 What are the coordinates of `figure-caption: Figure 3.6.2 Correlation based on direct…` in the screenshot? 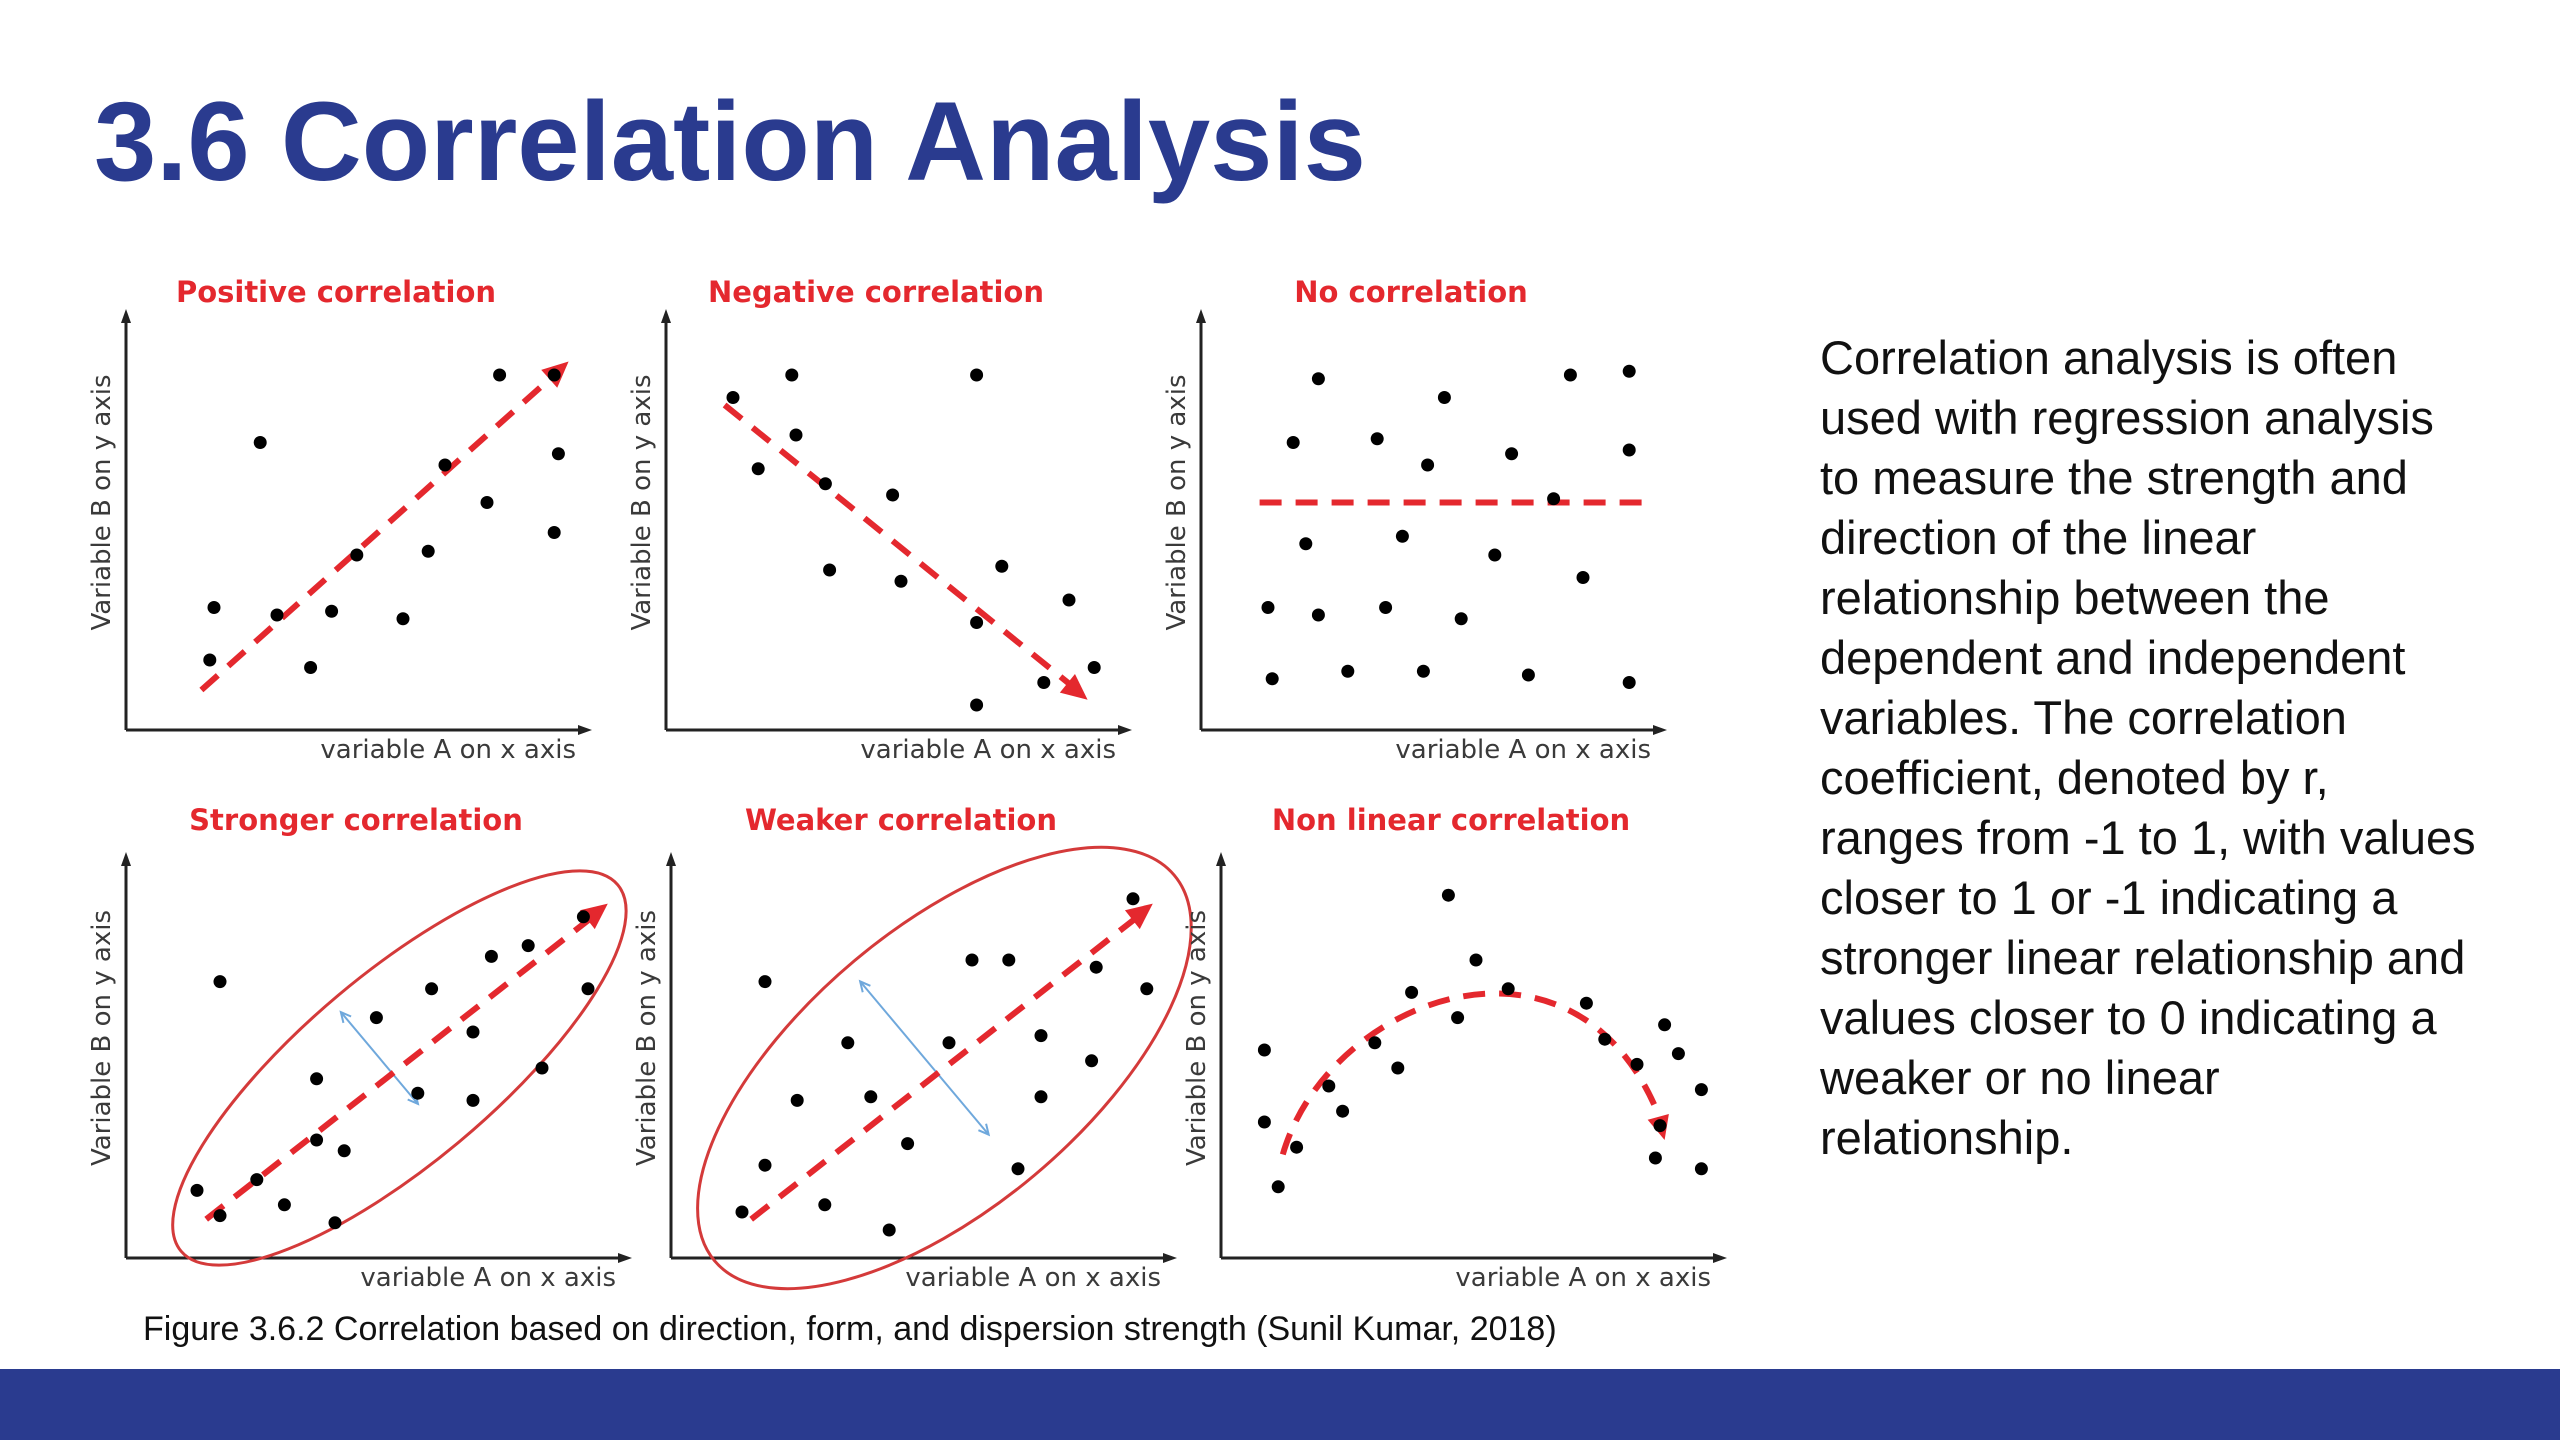 It's located at (850, 1329).